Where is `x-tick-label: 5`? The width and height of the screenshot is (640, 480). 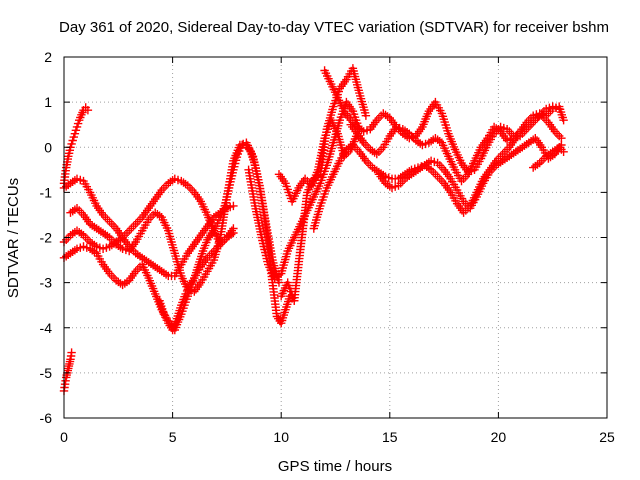
x-tick-label: 5 is located at coordinates (173, 437).